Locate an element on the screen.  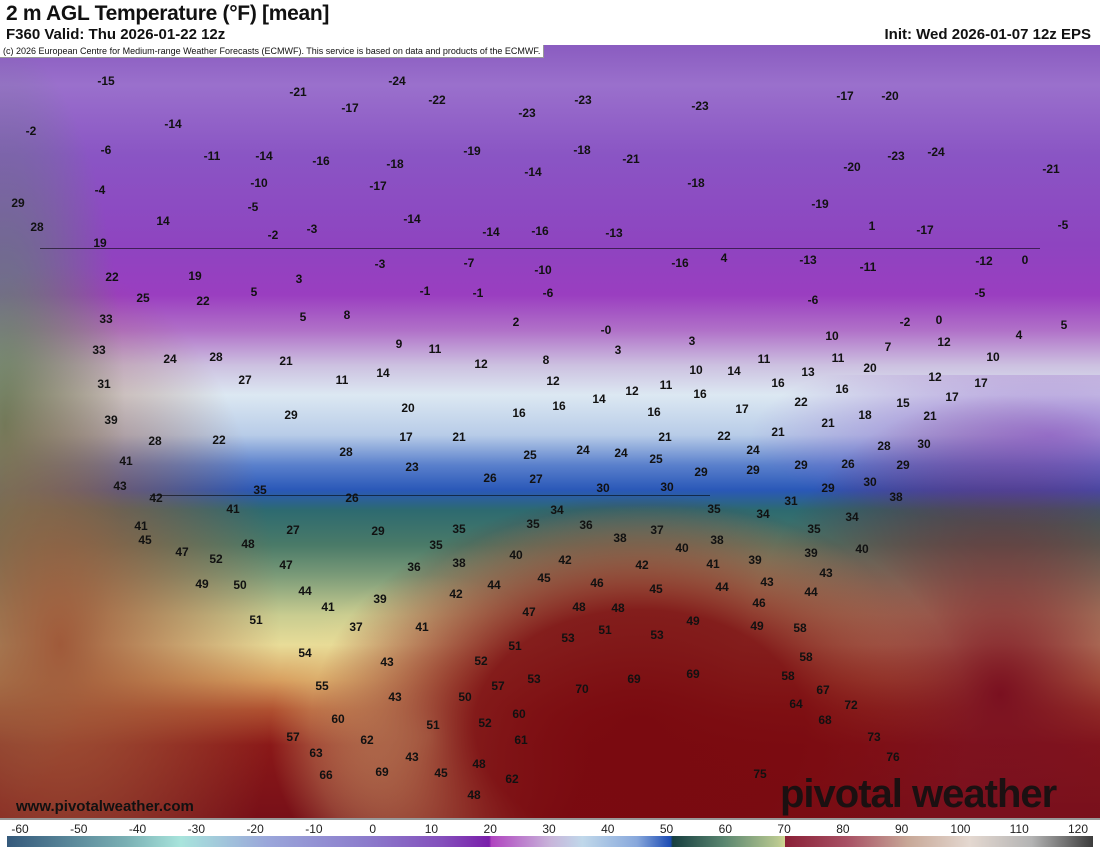
colorbar-tick: 90 is located at coordinates (901, 829).